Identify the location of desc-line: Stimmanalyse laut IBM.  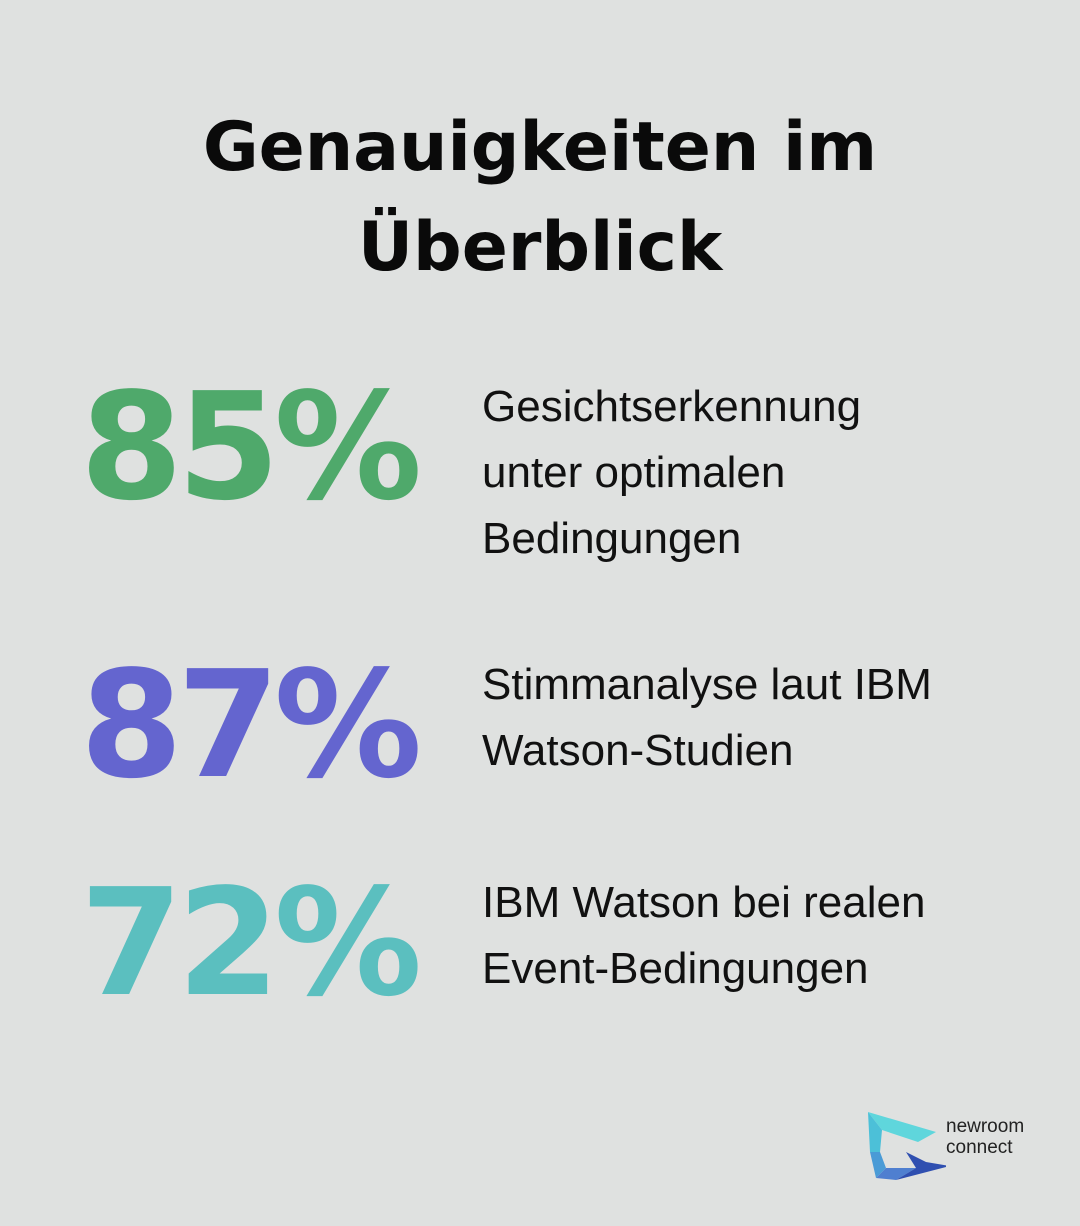
(707, 684).